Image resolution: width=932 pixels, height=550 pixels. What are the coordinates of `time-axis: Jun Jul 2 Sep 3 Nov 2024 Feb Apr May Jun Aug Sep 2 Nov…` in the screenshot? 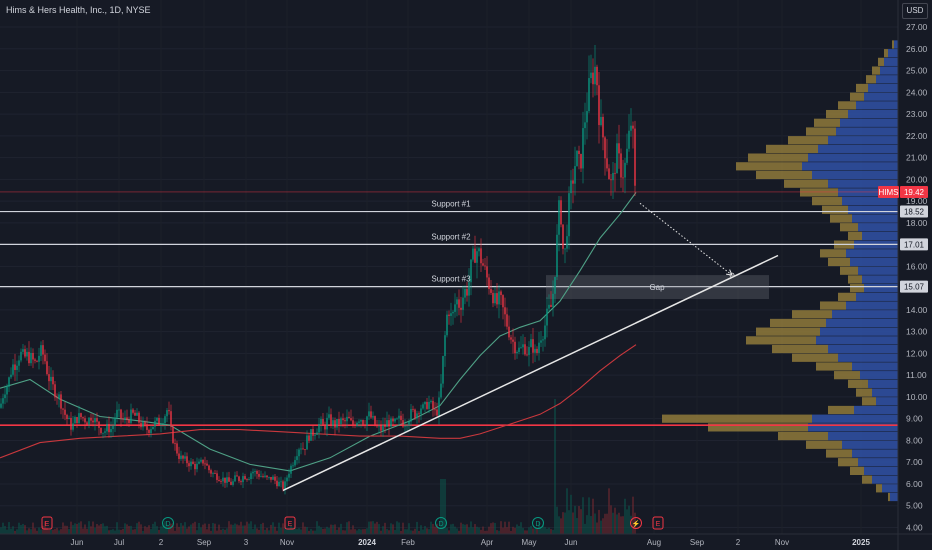 It's located at (466, 540).